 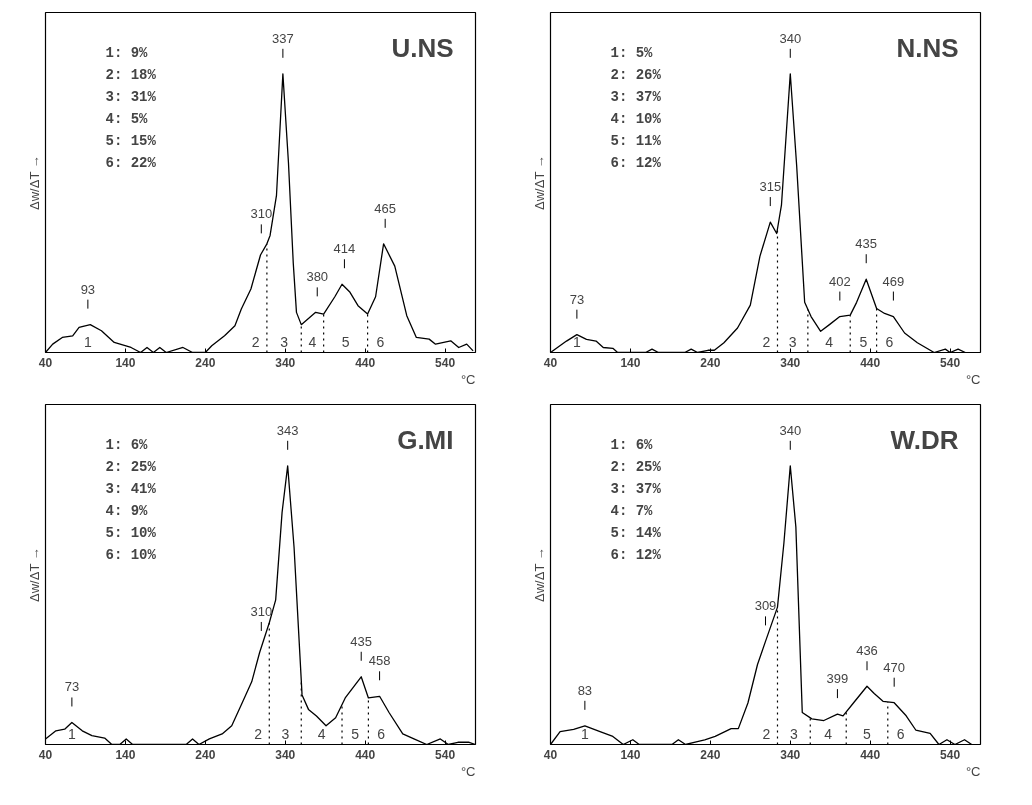 I want to click on annotation: 93, so click(x=88, y=289).